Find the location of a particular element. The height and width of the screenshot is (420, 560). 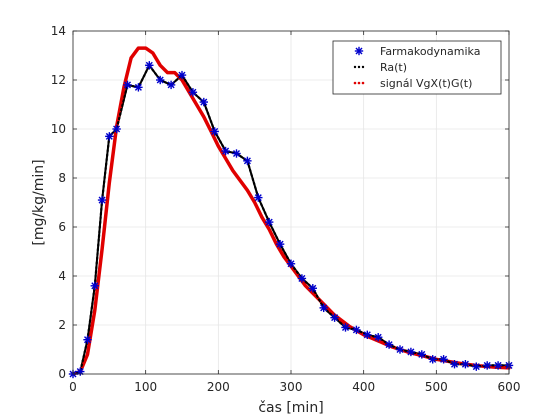

x-tick-label: 100 is located at coordinates (145, 387).